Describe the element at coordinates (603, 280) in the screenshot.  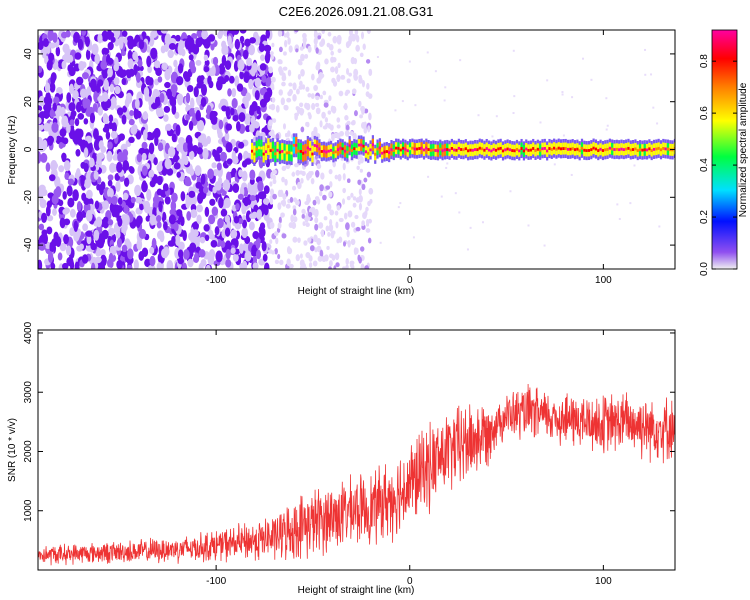
I see `spectrogram-x-tick-label: 100` at that location.